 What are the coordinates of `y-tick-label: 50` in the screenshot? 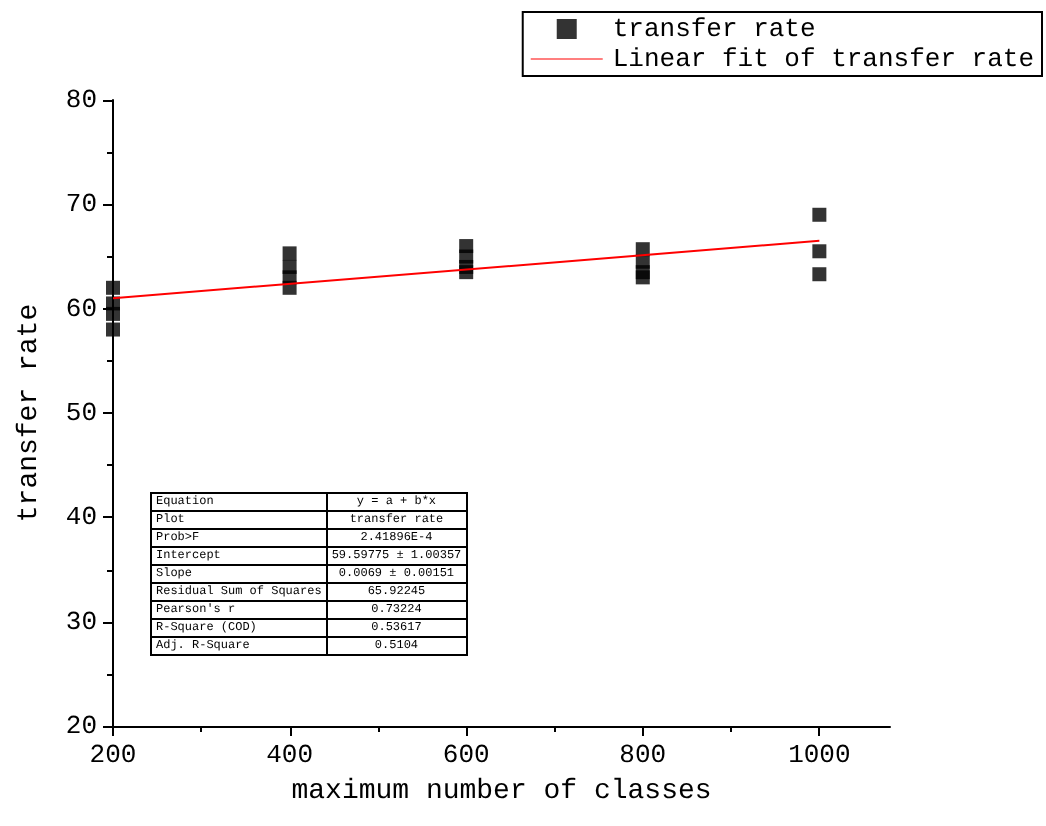 It's located at (81, 413).